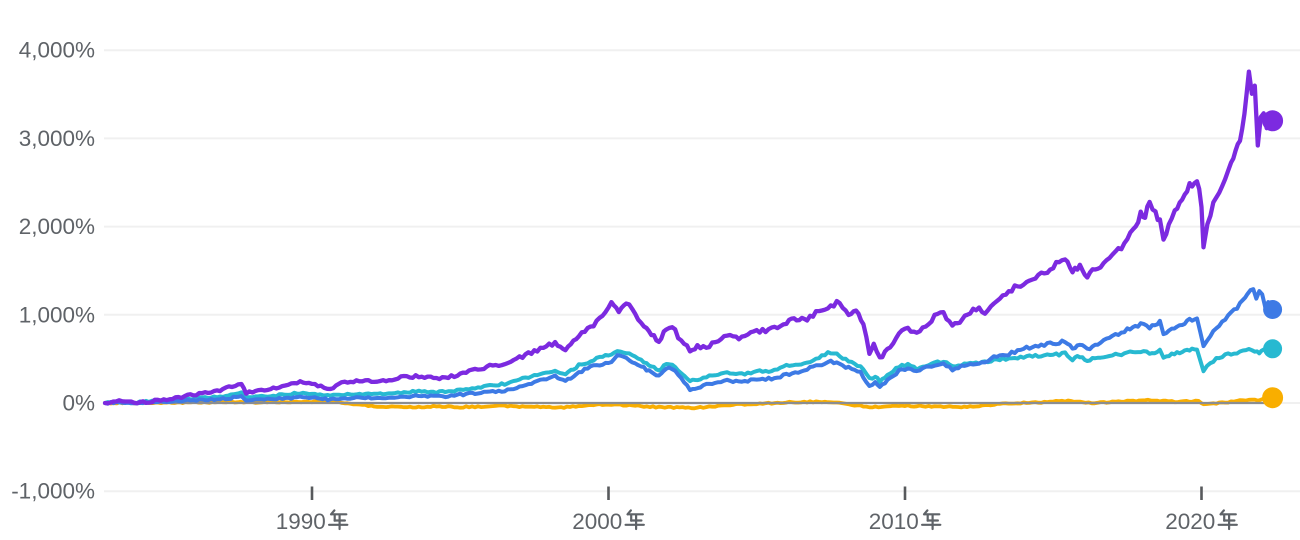  I want to click on cyan-series-end-dot, so click(1273, 349).